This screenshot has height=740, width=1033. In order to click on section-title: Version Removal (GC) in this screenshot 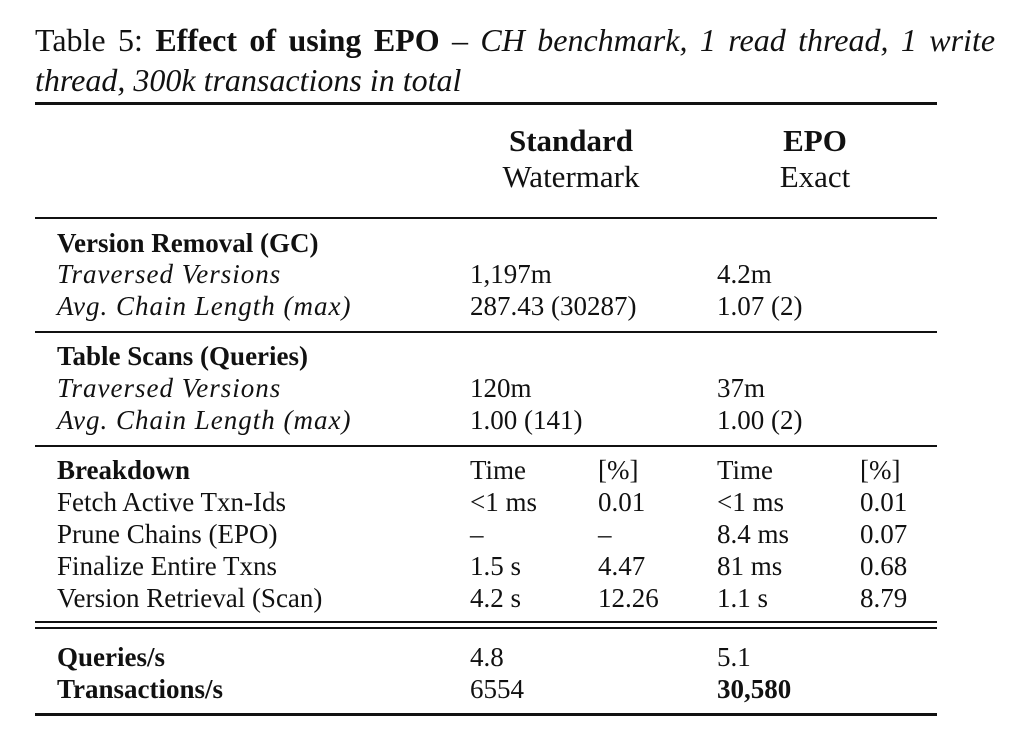, I will do `click(188, 243)`.